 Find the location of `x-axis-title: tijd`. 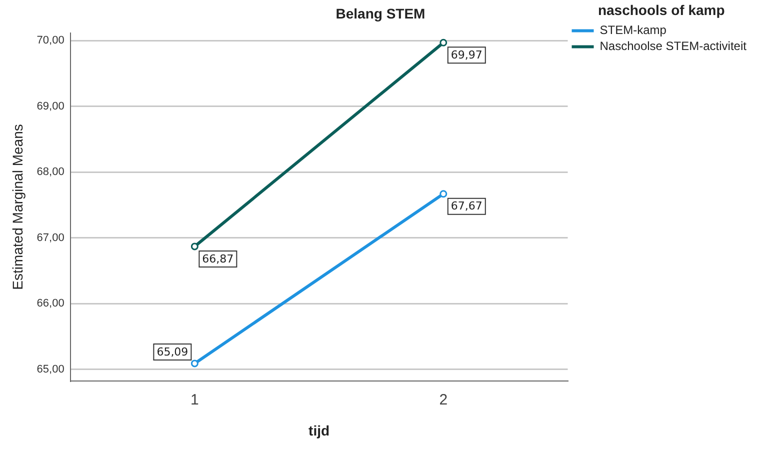

x-axis-title: tijd is located at coordinates (319, 430).